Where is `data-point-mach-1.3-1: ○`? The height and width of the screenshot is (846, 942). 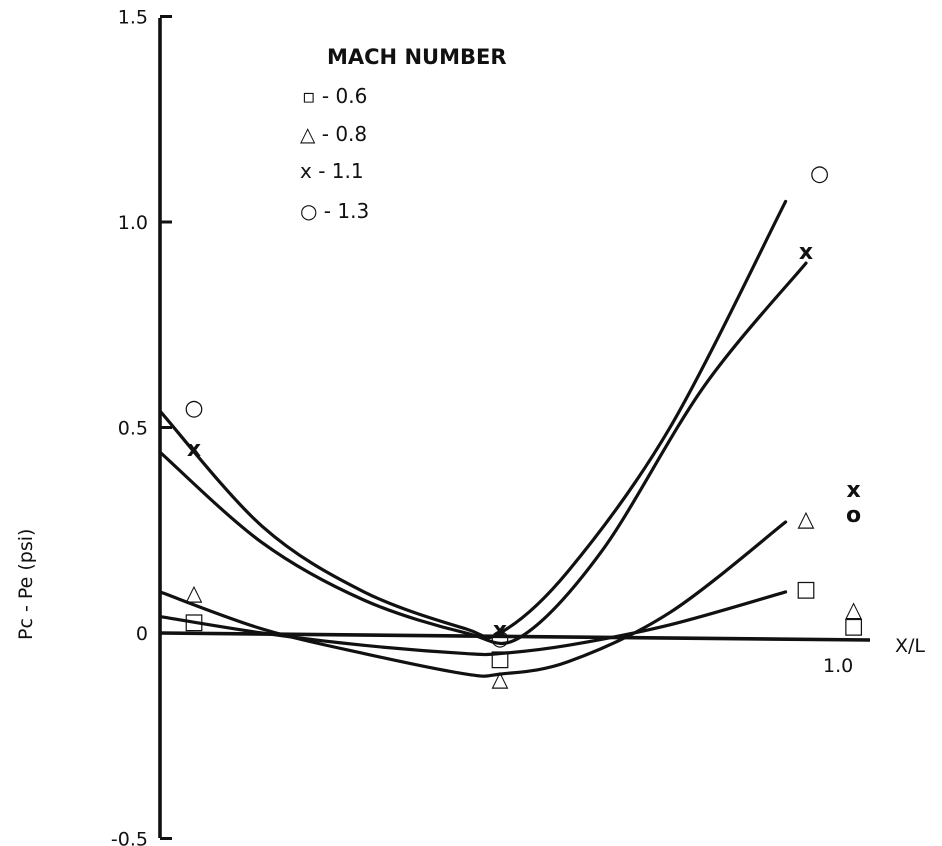
data-point-mach-1.3-1: ○ is located at coordinates (499, 638).